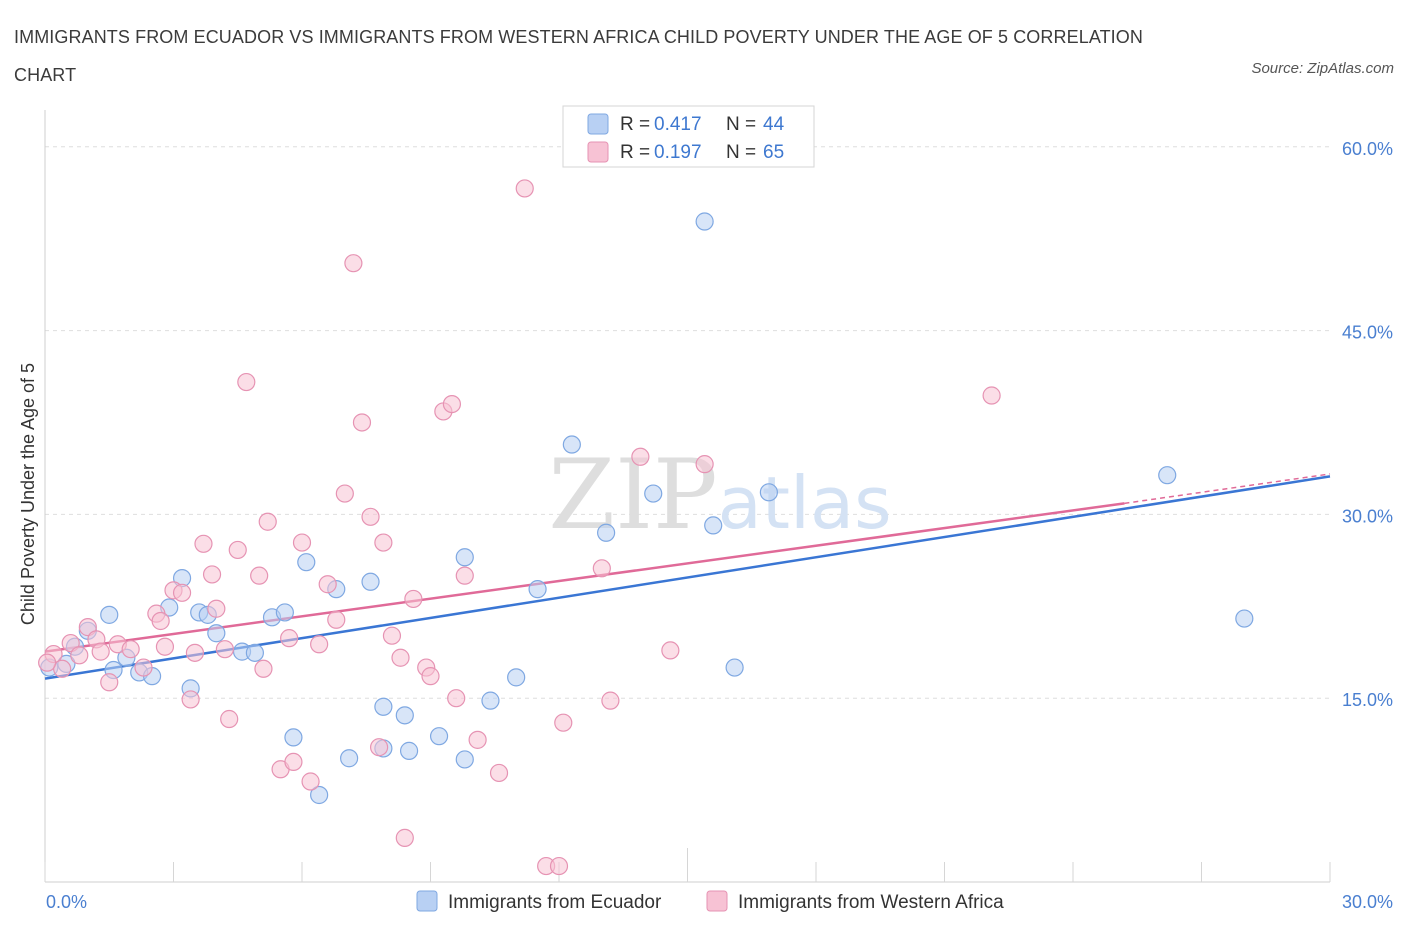 This screenshot has height=930, width=1406. What do you see at coordinates (688, 136) in the screenshot?
I see `legend-box: R = 0.417 N = 44 R = 0.197 N = 65` at bounding box center [688, 136].